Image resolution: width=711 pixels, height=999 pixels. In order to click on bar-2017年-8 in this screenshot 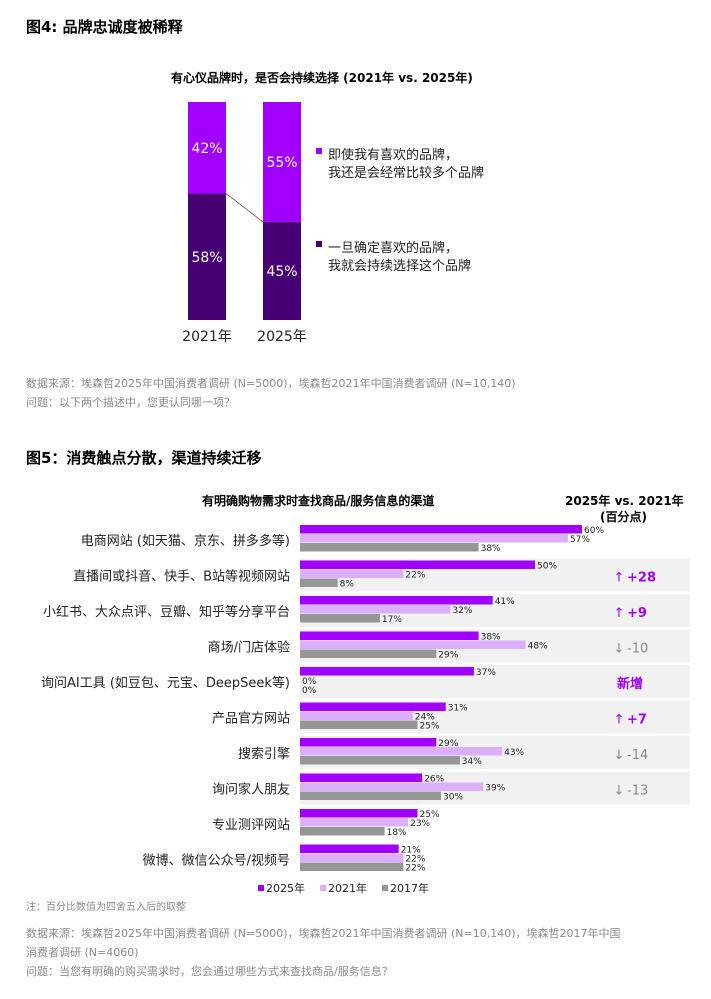, I will do `click(342, 831)`.